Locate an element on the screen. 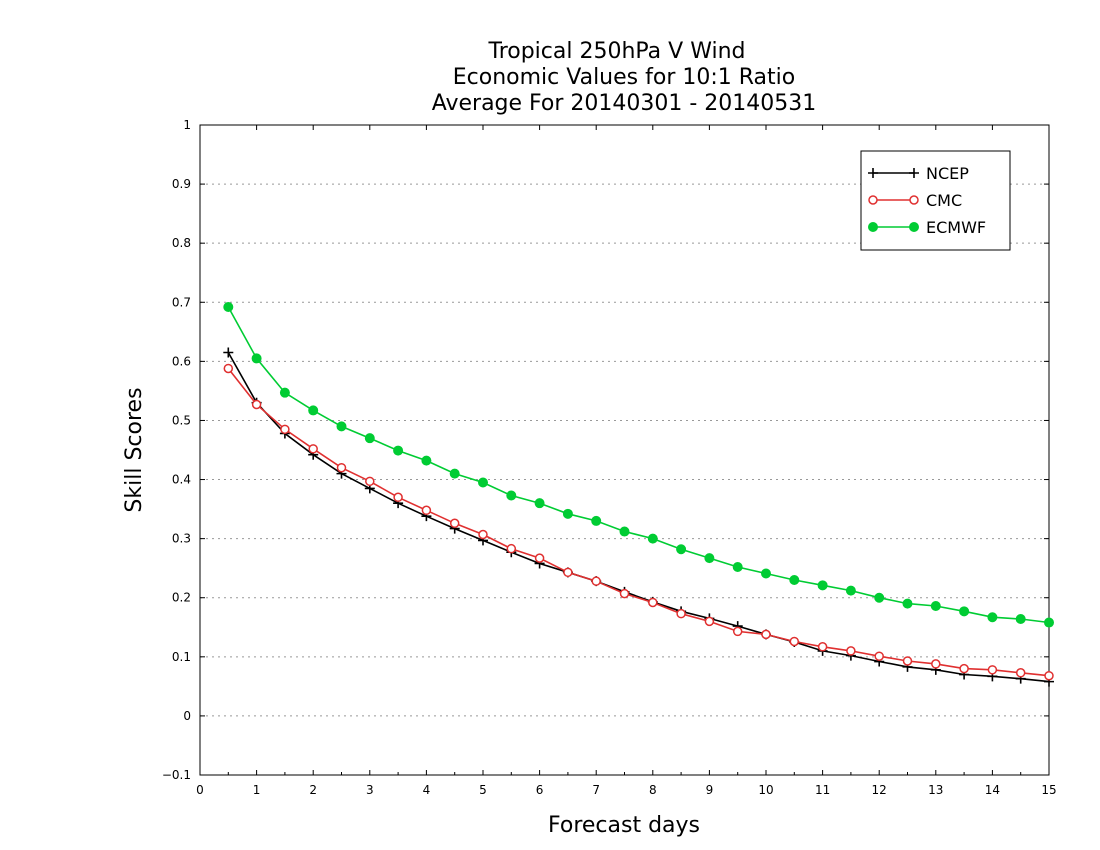  x-tick-label: 14 is located at coordinates (992, 790).